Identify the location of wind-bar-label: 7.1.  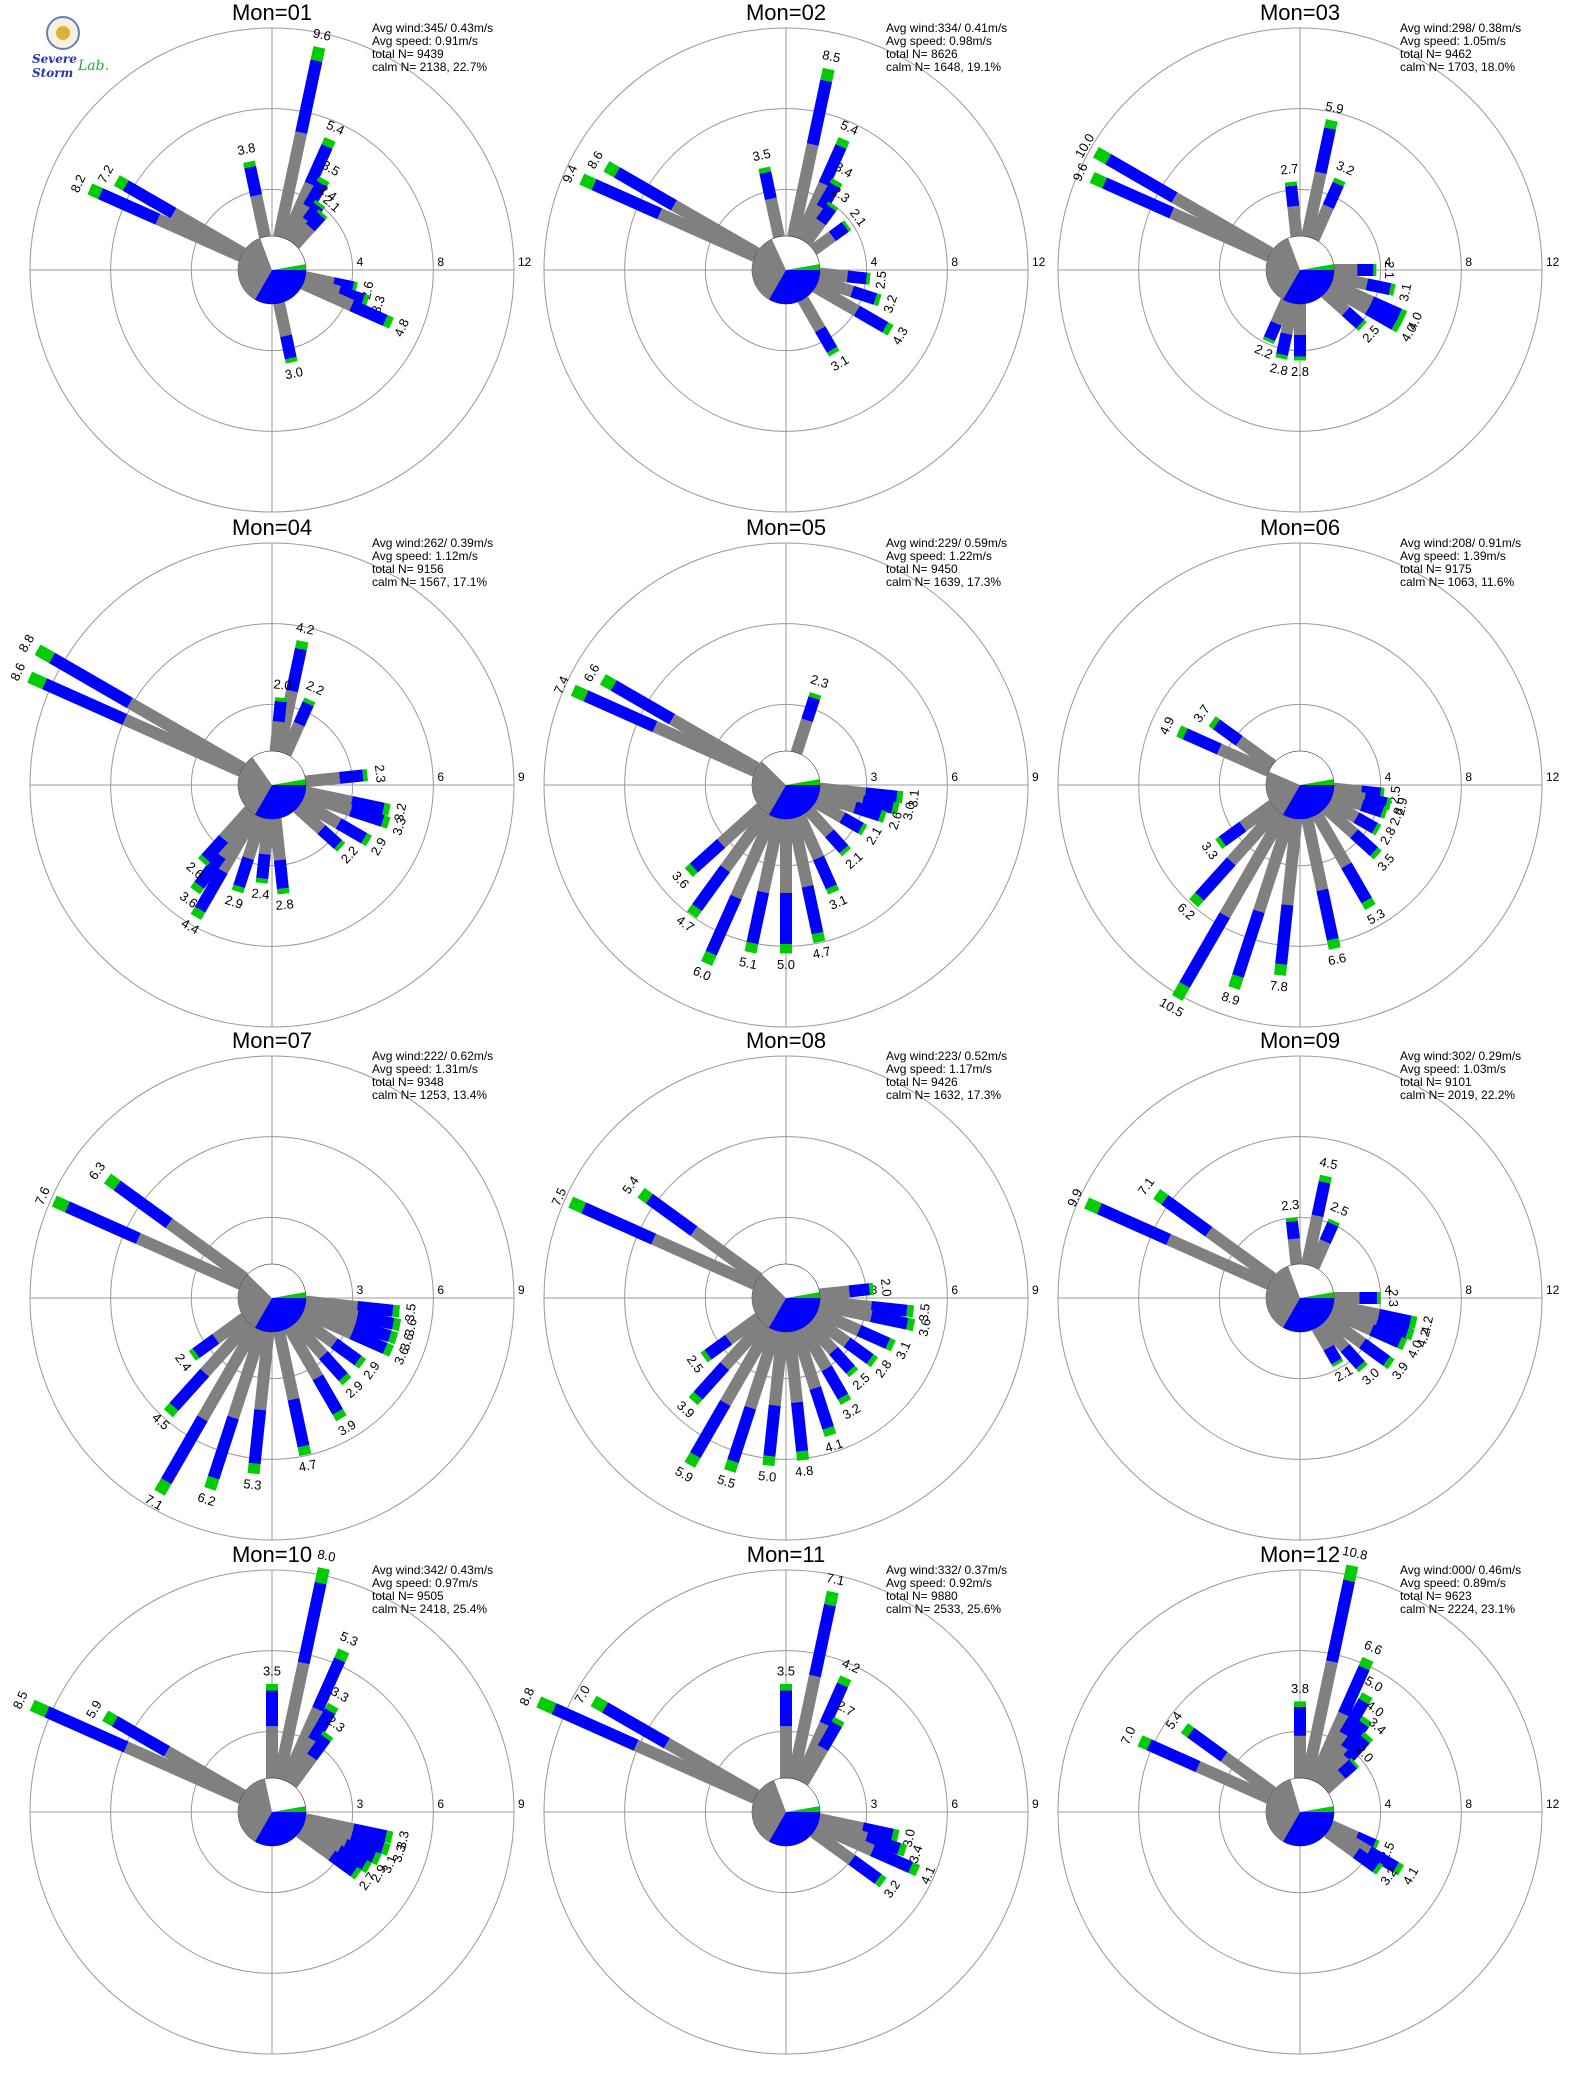
(1146, 1185).